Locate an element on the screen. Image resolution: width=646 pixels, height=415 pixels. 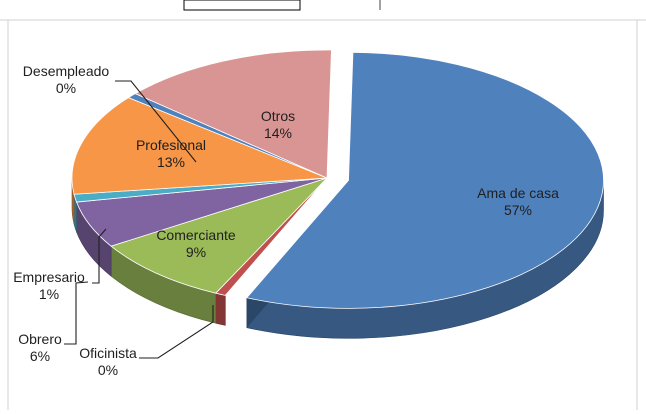
slice-label-profesional: Profesional is located at coordinates (171, 145).